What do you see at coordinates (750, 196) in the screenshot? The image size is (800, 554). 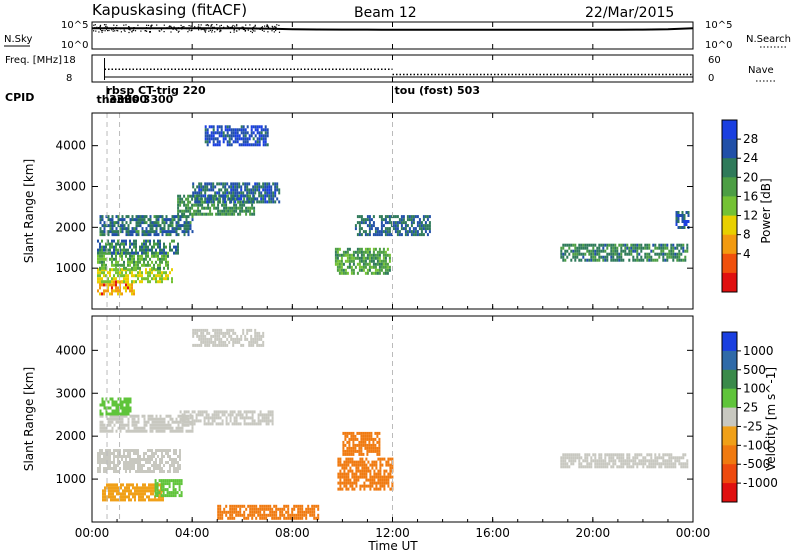 I see `colorbar-tick-label: 16` at bounding box center [750, 196].